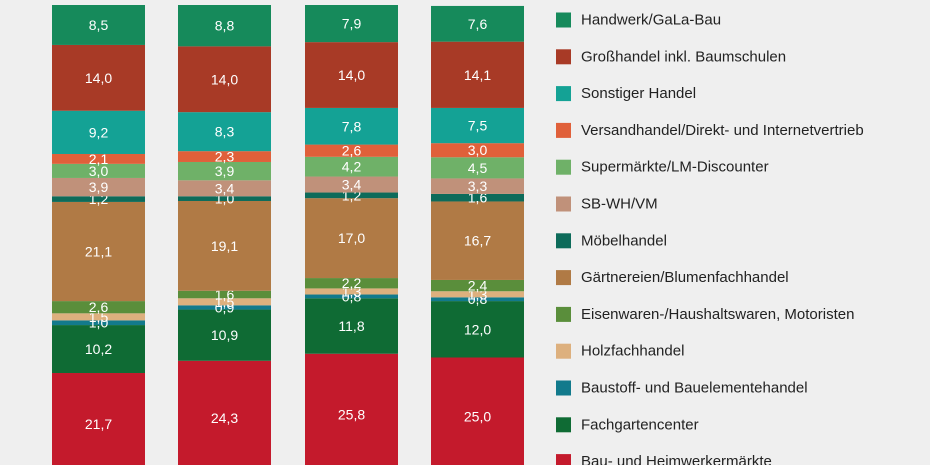  Describe the element at coordinates (640, 424) in the screenshot. I see `legend-label: Fachgartencenter` at that location.